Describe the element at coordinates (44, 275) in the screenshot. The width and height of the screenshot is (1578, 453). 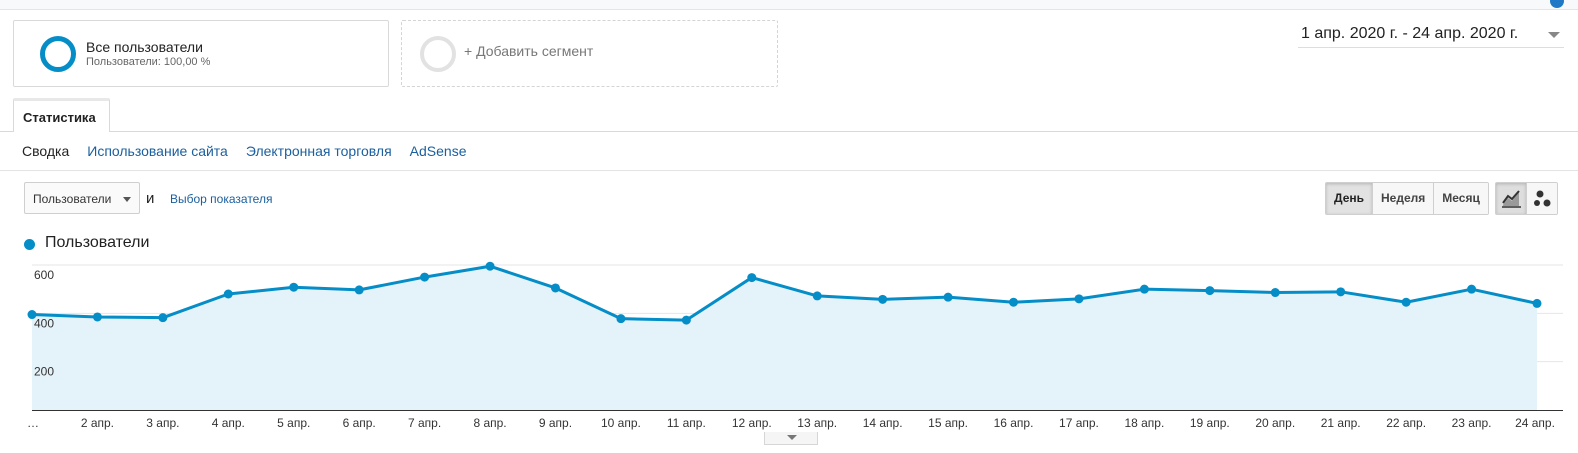
I see `y-tick-label: 600` at that location.